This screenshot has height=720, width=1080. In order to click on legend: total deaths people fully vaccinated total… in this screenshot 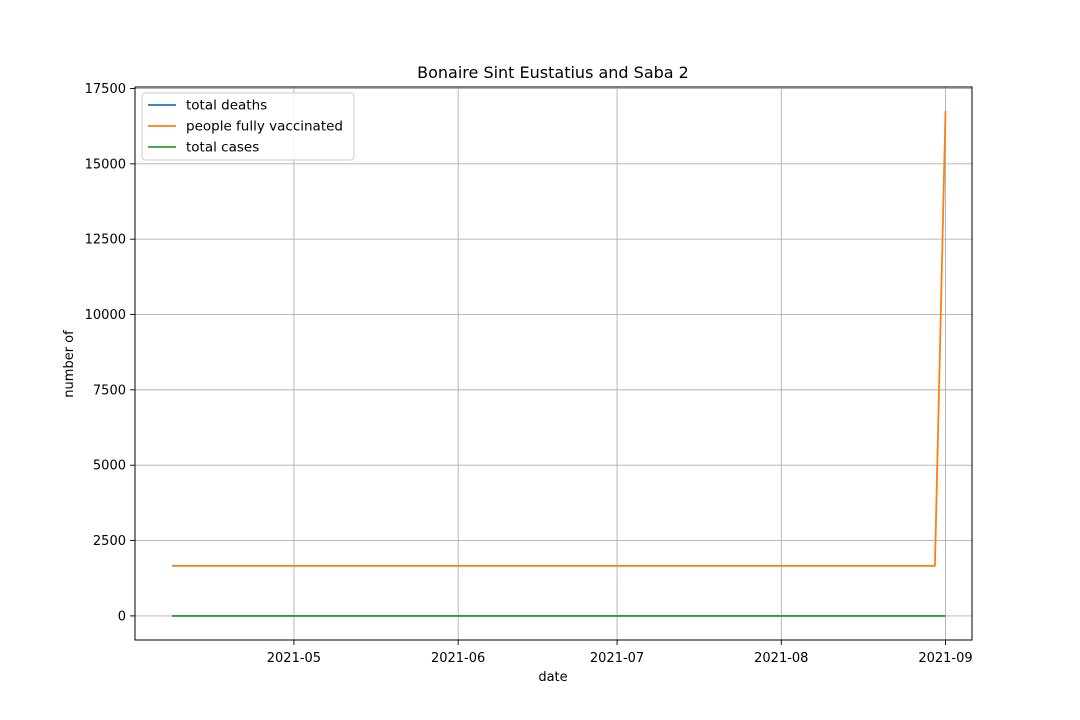, I will do `click(248, 126)`.